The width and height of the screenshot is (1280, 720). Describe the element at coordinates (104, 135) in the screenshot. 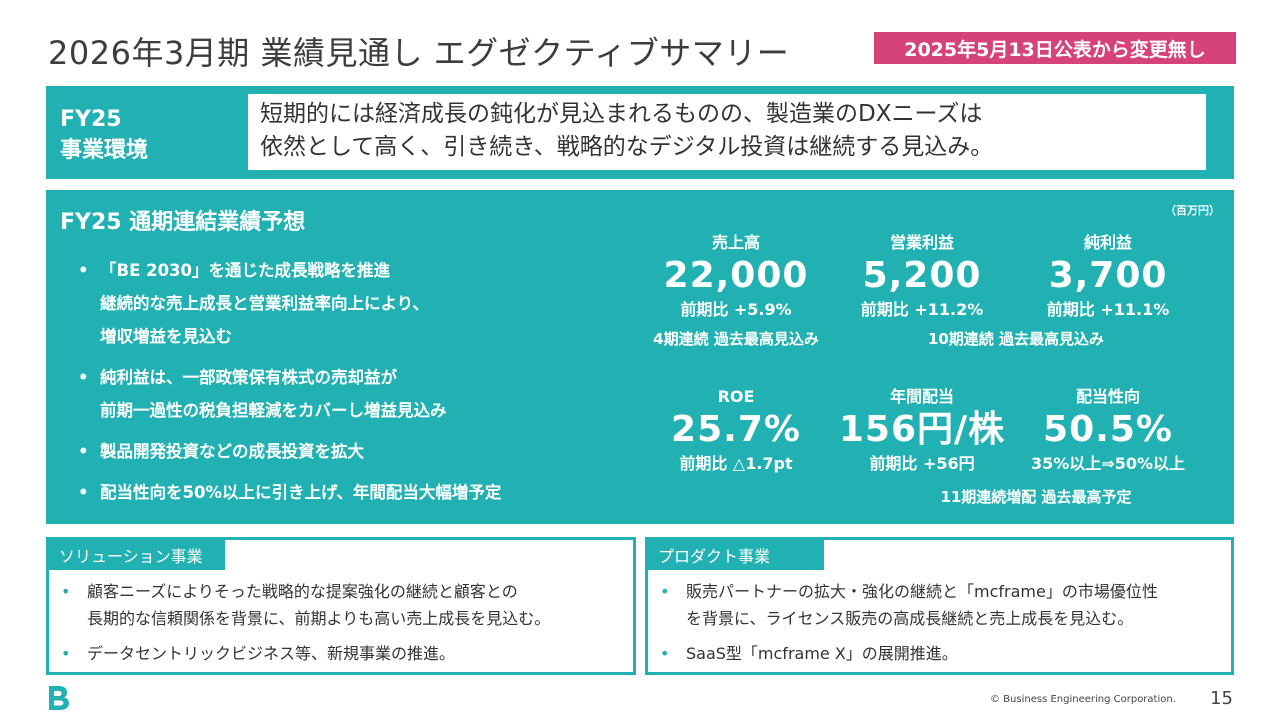

I see `environment-label: FY25 事業環境` at that location.